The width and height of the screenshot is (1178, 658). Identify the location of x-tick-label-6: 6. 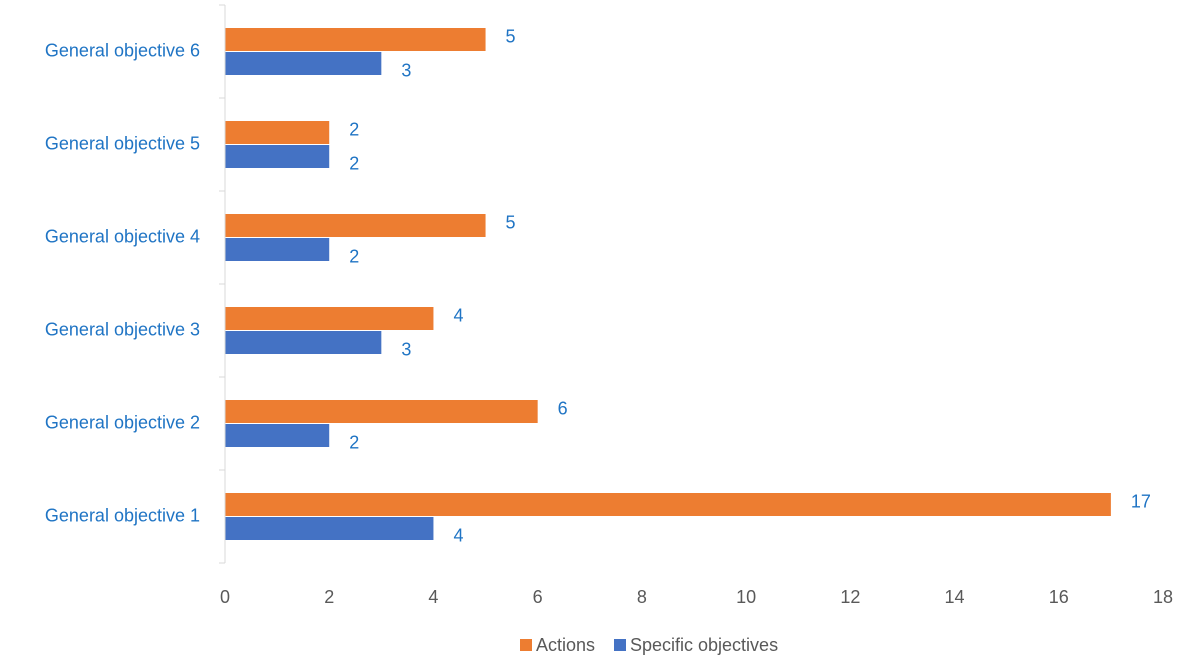
(538, 597).